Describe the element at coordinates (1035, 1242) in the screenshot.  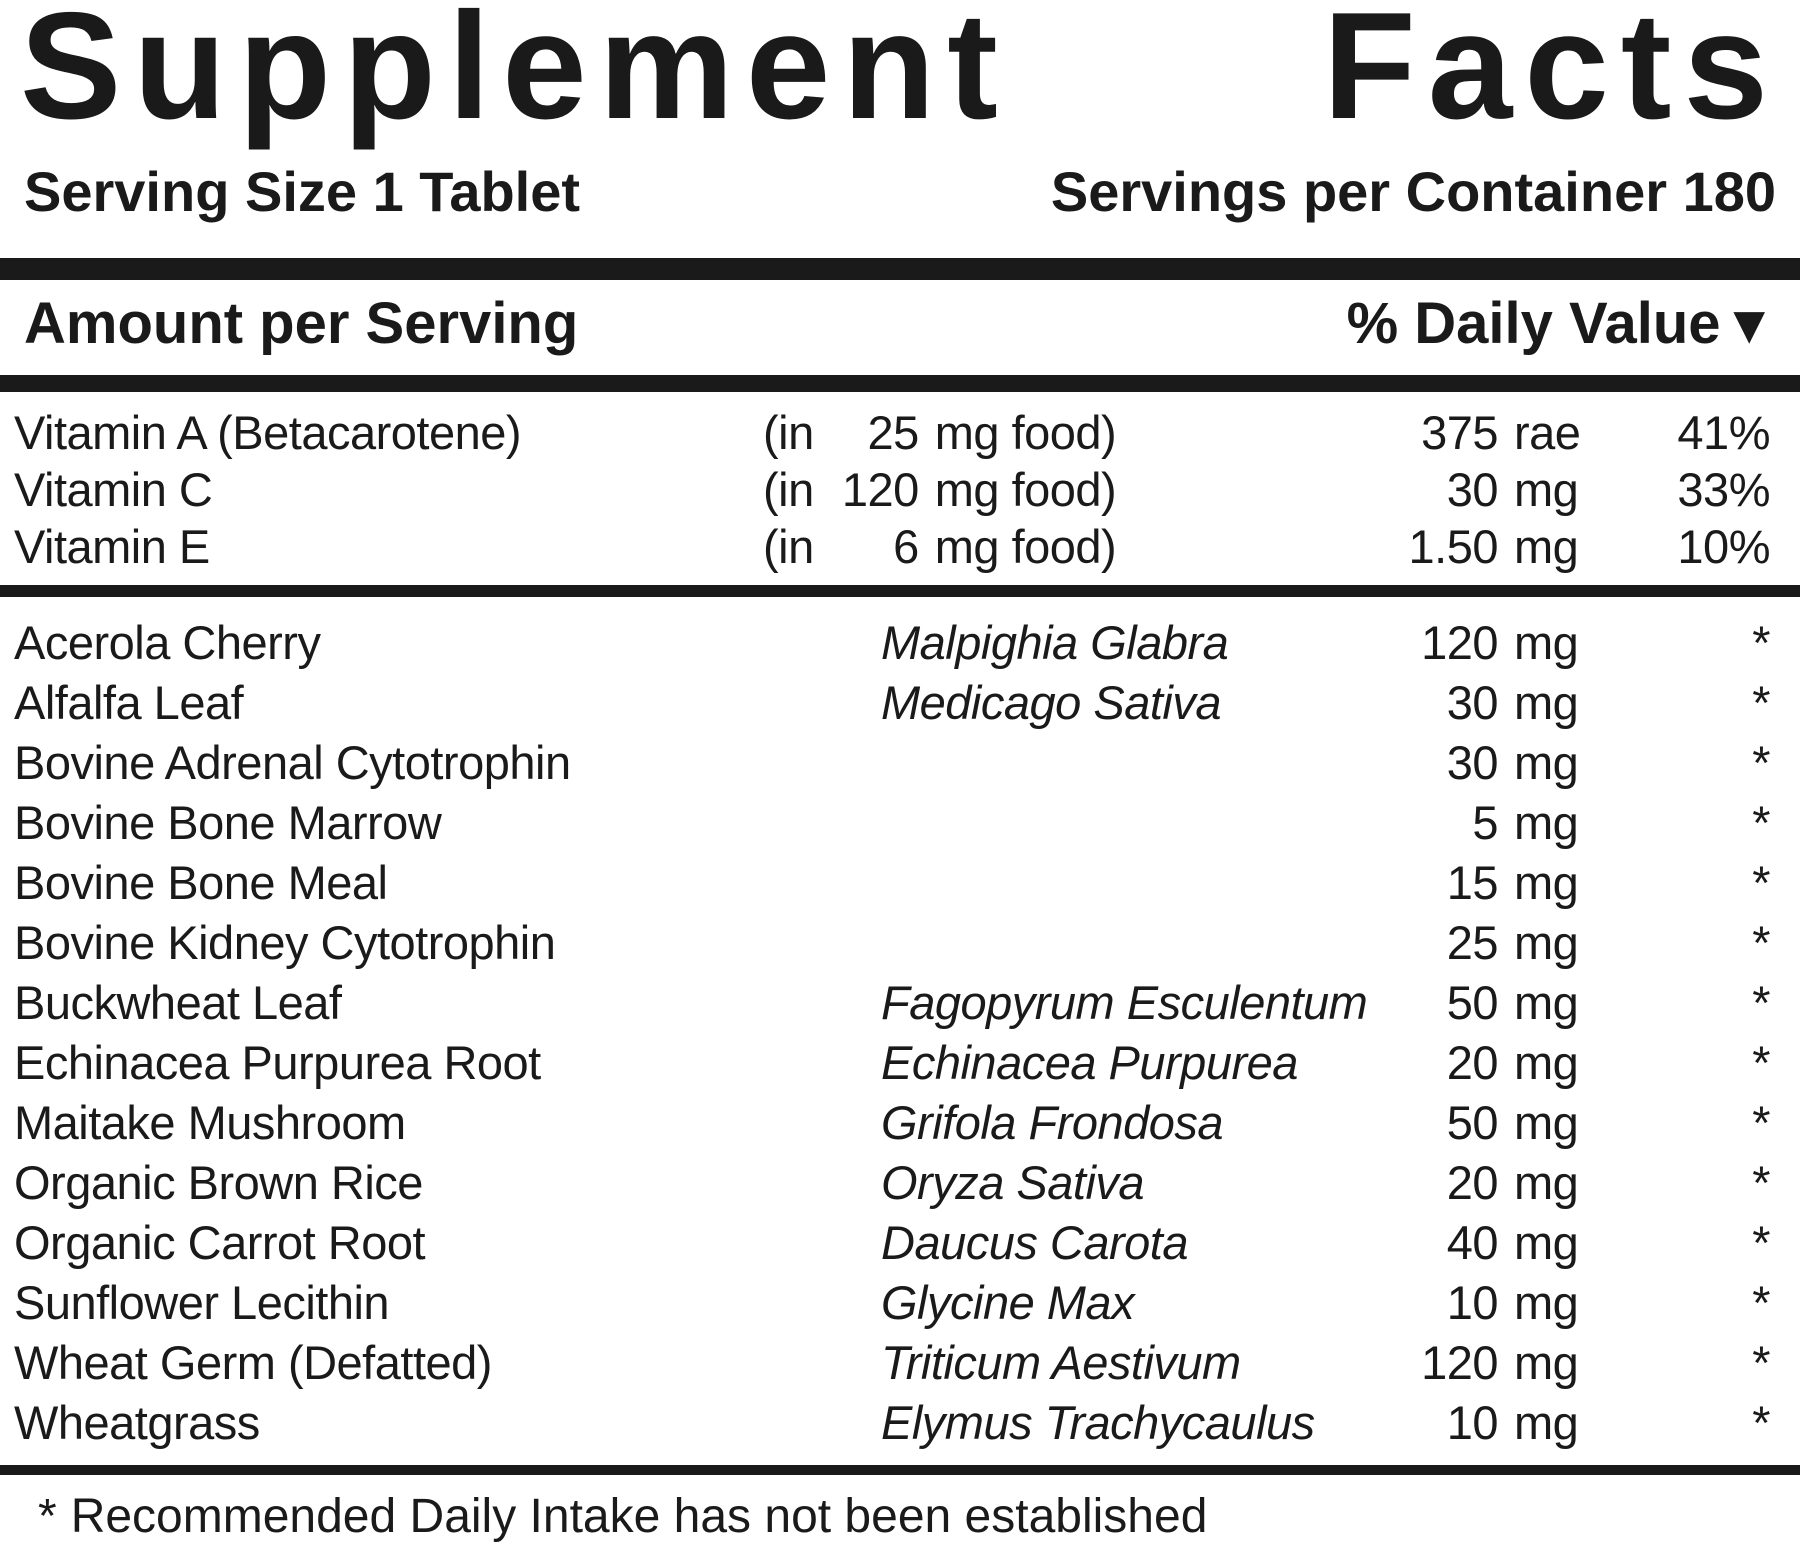
I see `ingredient-latin-name: Daucus Carota` at that location.